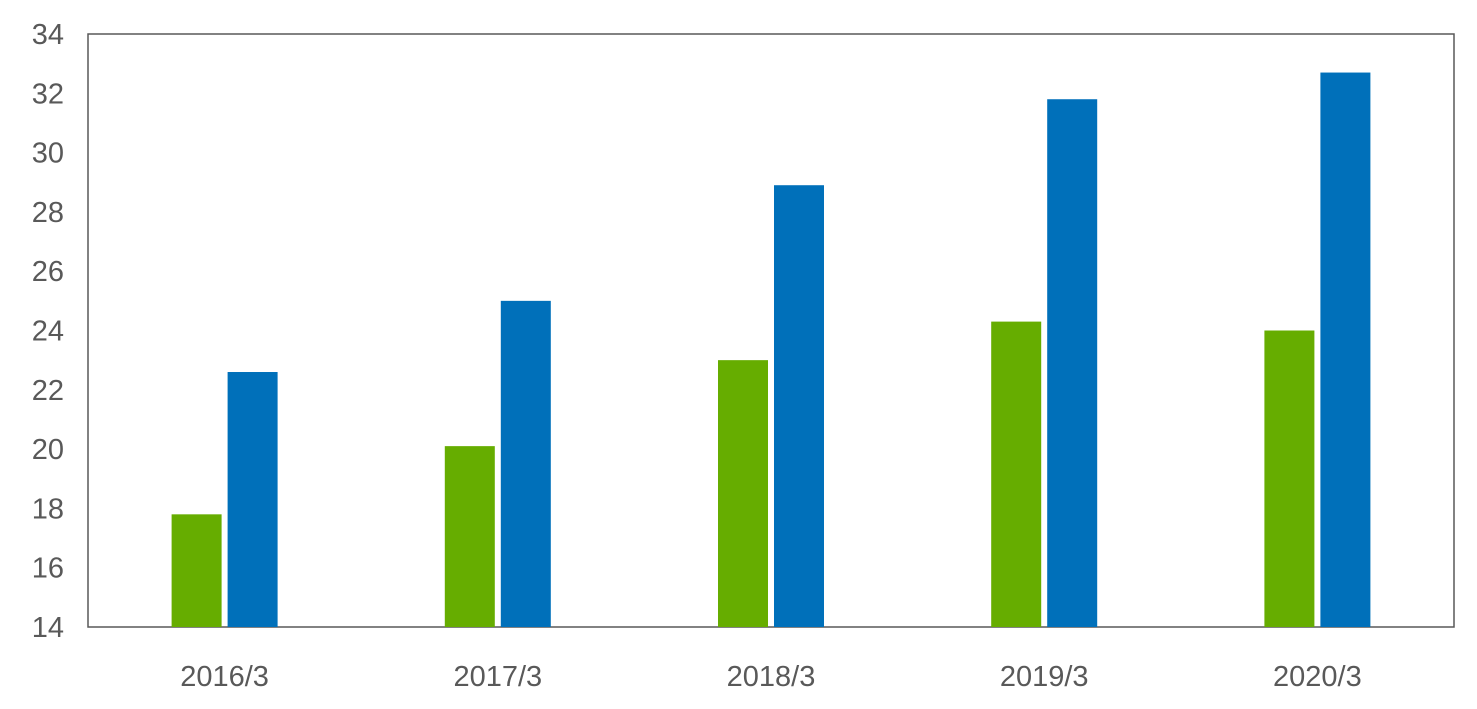 The width and height of the screenshot is (1477, 709). What do you see at coordinates (48, 569) in the screenshot?
I see `y-tick-label: 16` at bounding box center [48, 569].